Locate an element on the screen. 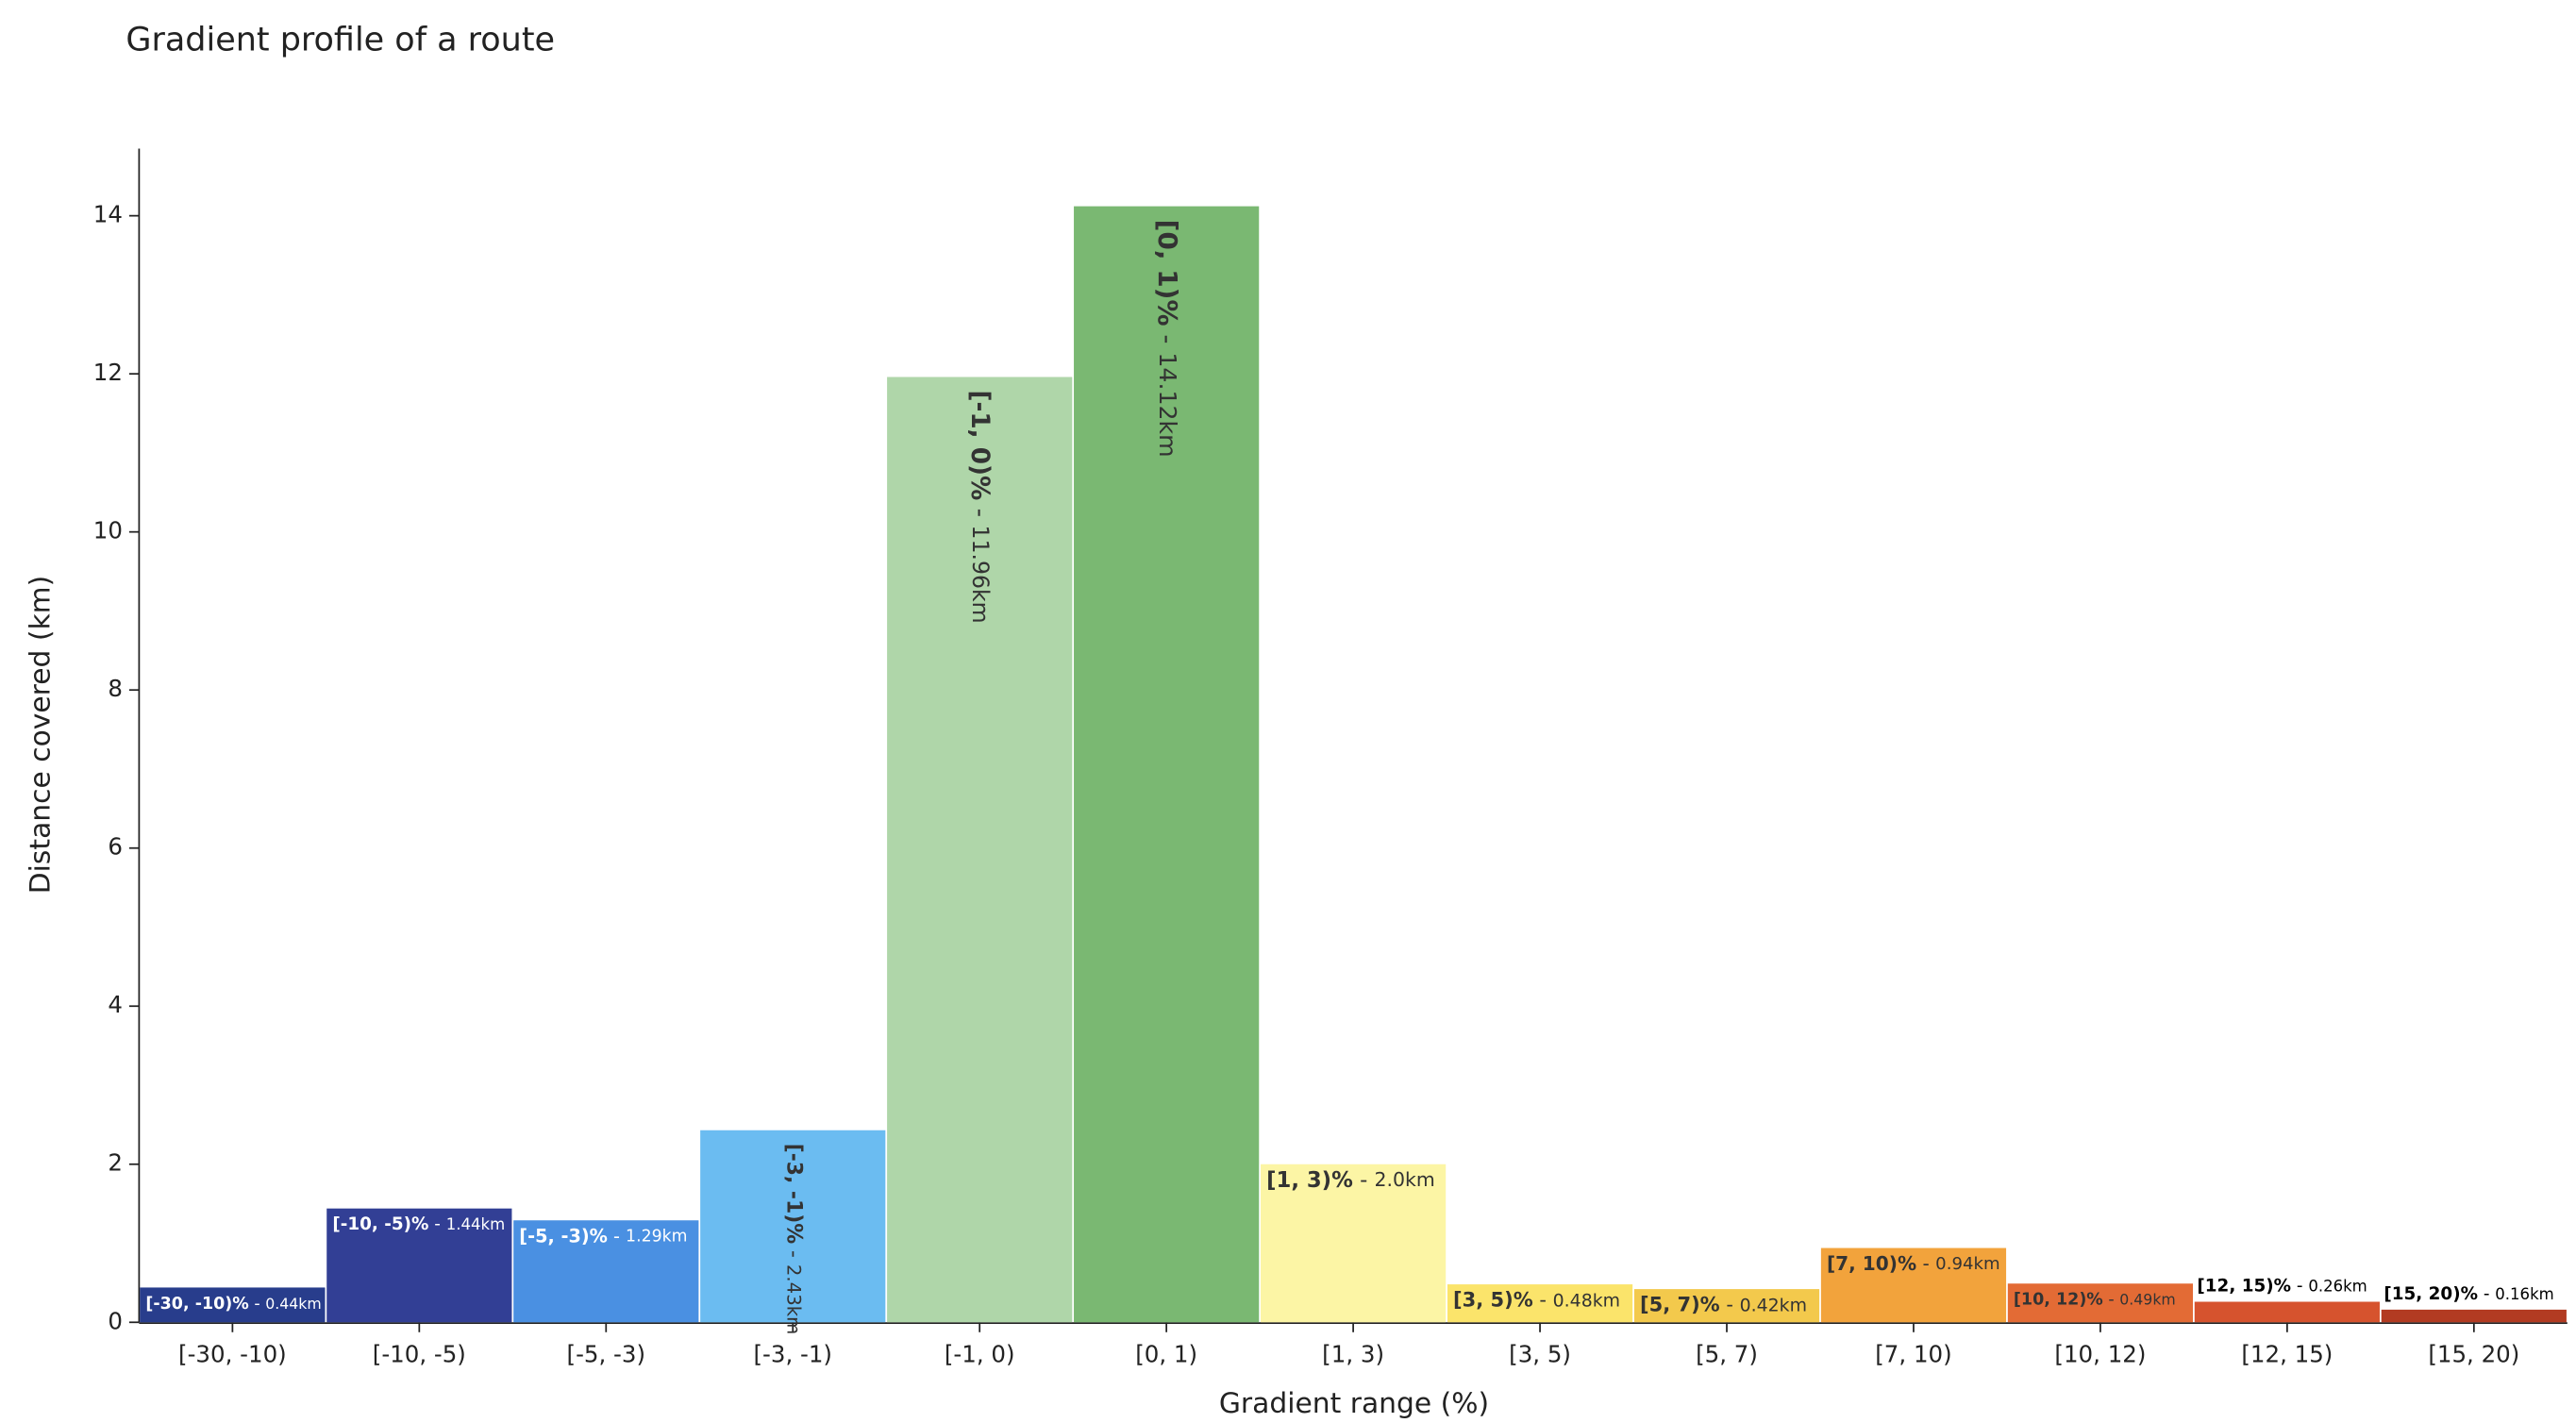 The width and height of the screenshot is (2576, 1423). data-label-range: [3, 5)% is located at coordinates (1493, 1300).